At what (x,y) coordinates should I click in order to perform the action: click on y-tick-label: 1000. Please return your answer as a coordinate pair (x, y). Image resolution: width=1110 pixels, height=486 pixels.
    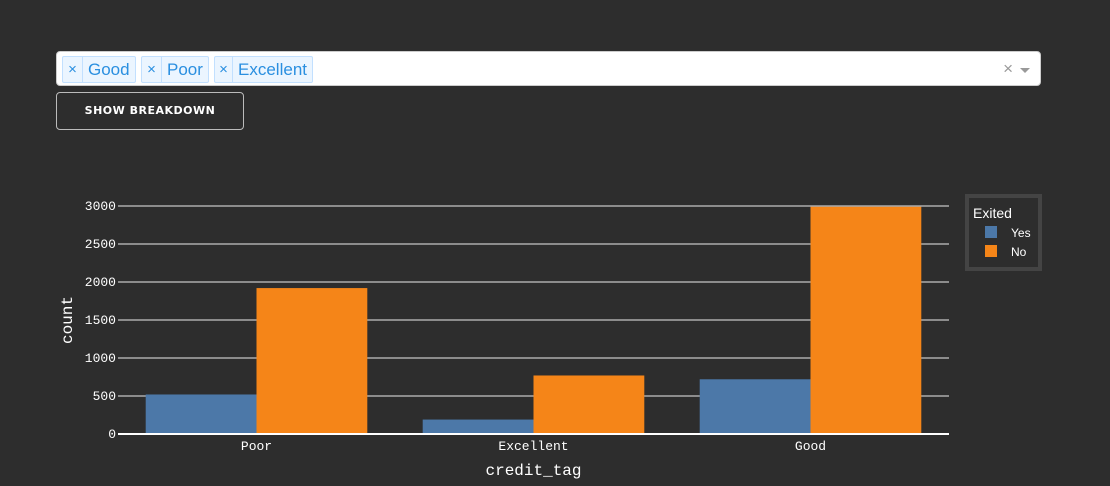
    Looking at the image, I should click on (100, 358).